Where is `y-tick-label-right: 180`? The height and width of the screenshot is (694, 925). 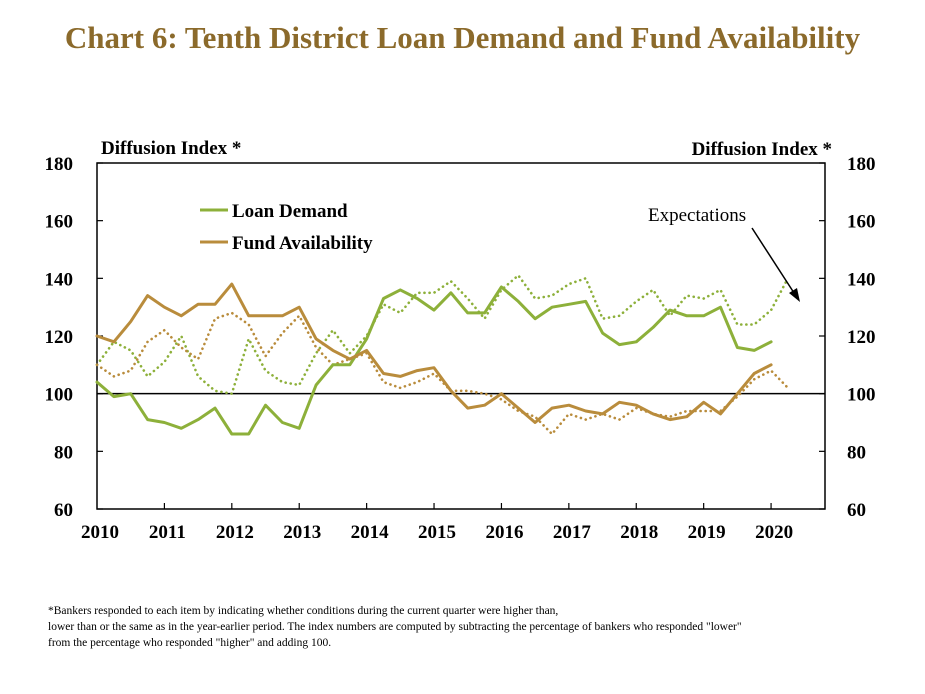 y-tick-label-right: 180 is located at coordinates (861, 164).